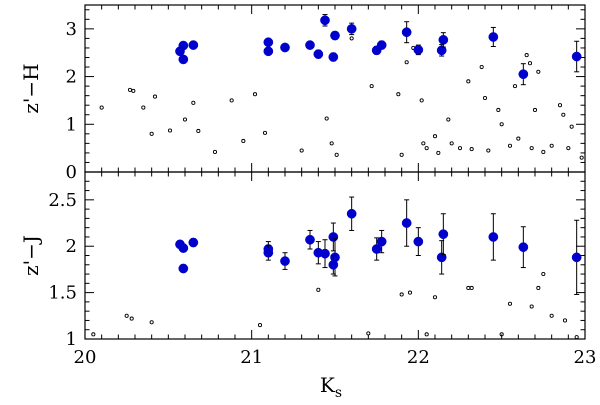 The width and height of the screenshot is (600, 405). What do you see at coordinates (331, 387) in the screenshot?
I see `xlabel: Ks` at bounding box center [331, 387].